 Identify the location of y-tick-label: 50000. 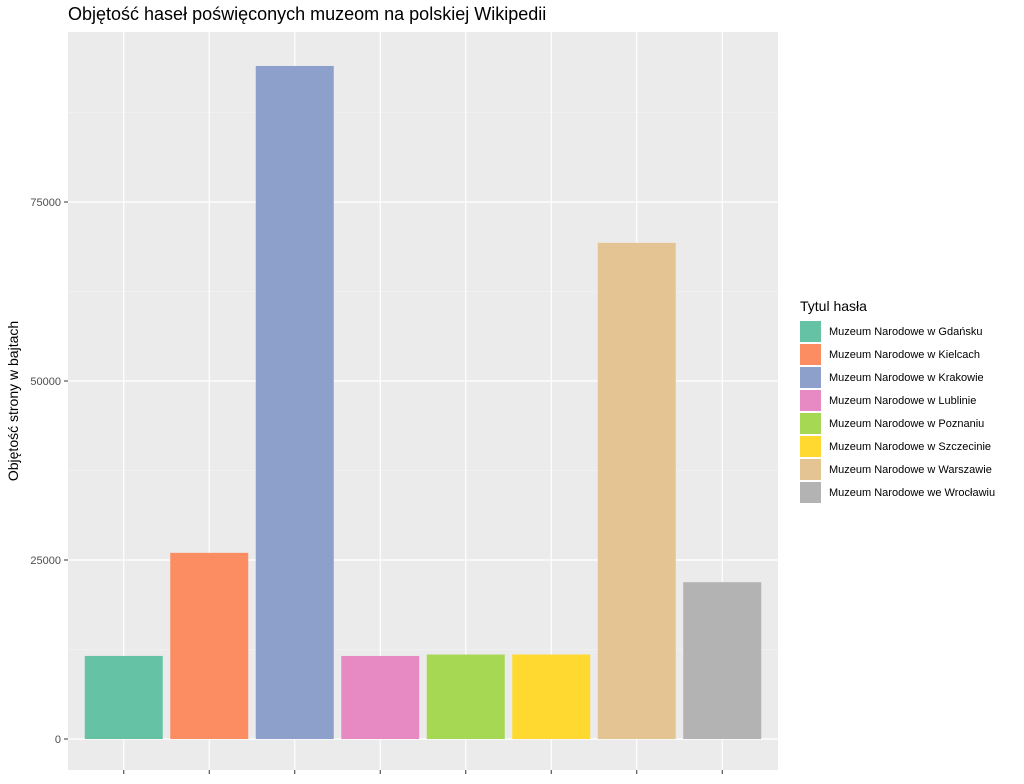
(45, 382).